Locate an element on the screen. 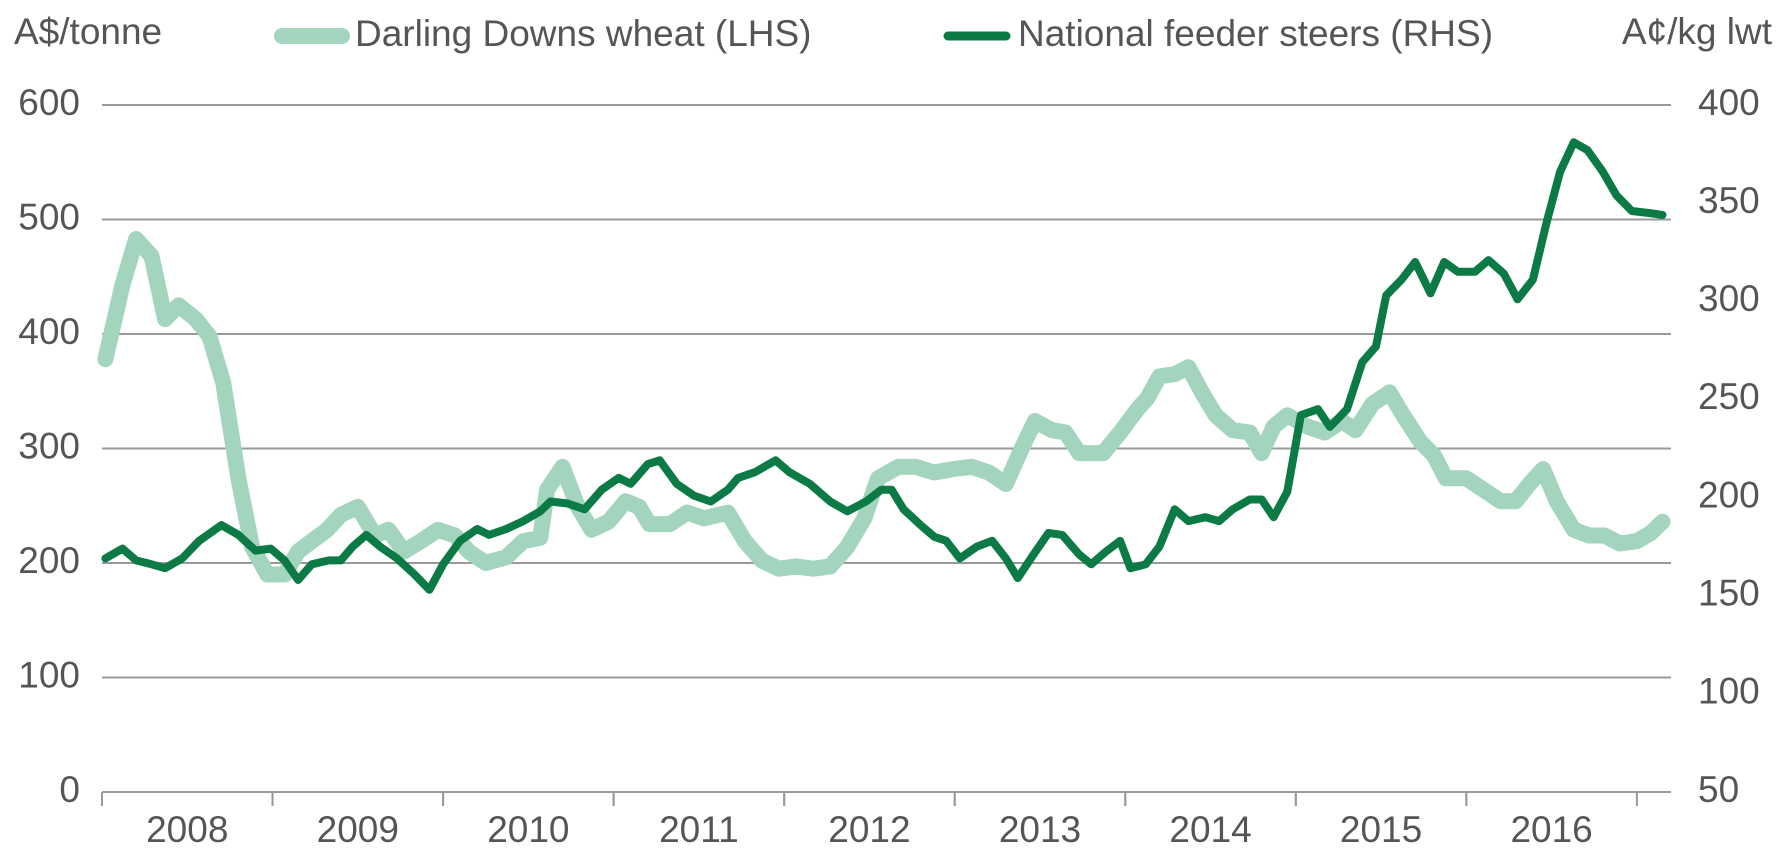 Image resolution: width=1785 pixels, height=851 pixels. x-tick-label: 2012 is located at coordinates (869, 829).